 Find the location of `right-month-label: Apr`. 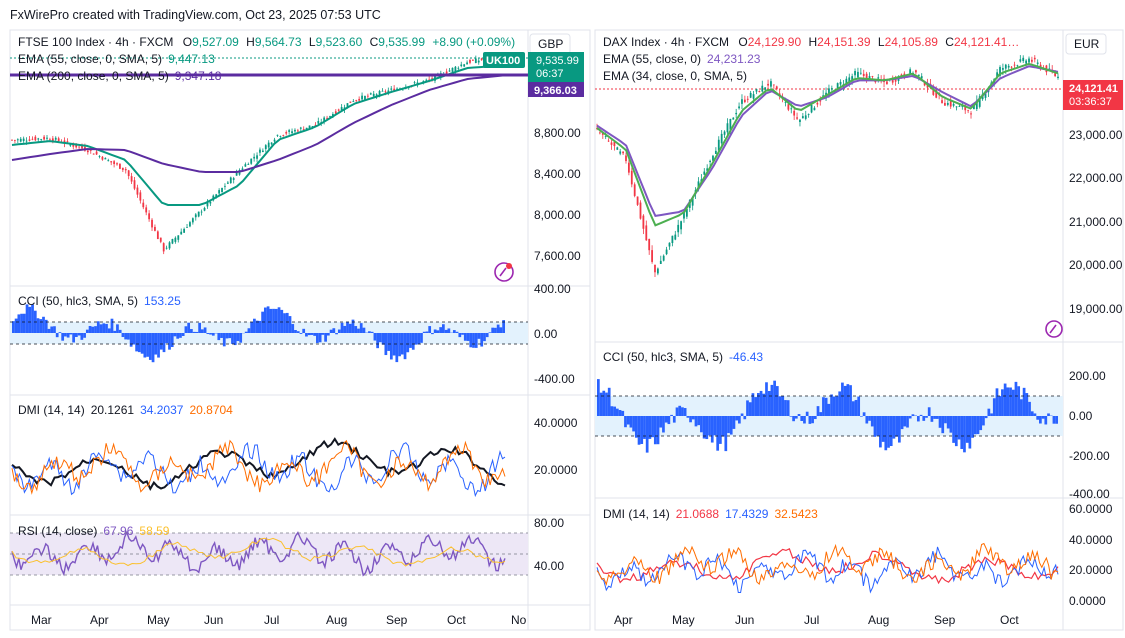

right-month-label: Apr is located at coordinates (623, 620).